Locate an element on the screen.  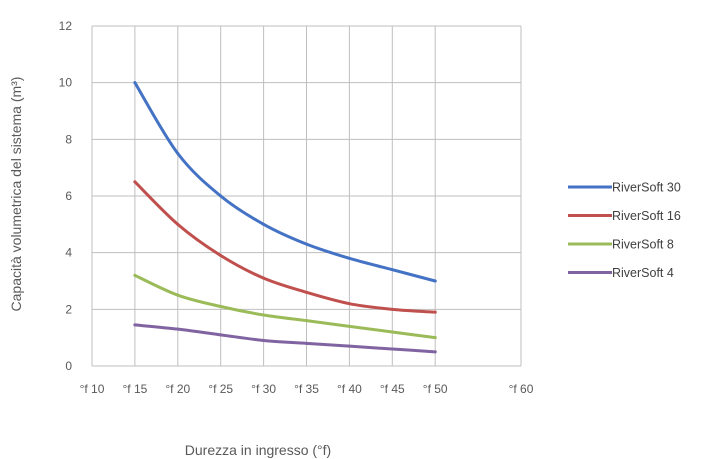
legend-label-riversoft-8: RiverSoft 8 is located at coordinates (643, 245).